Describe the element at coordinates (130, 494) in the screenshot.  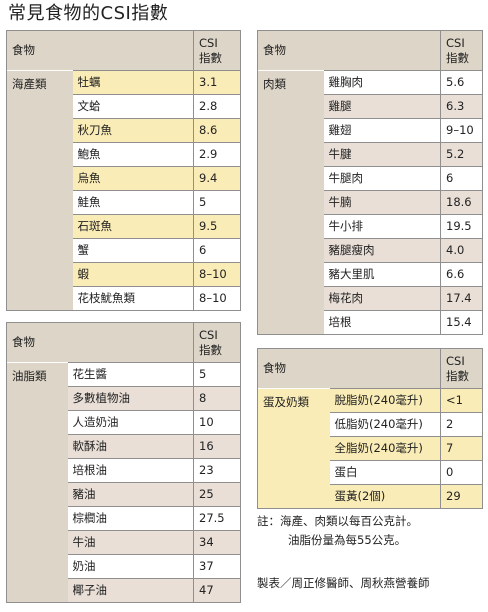
I see `food-name: 豬油` at that location.